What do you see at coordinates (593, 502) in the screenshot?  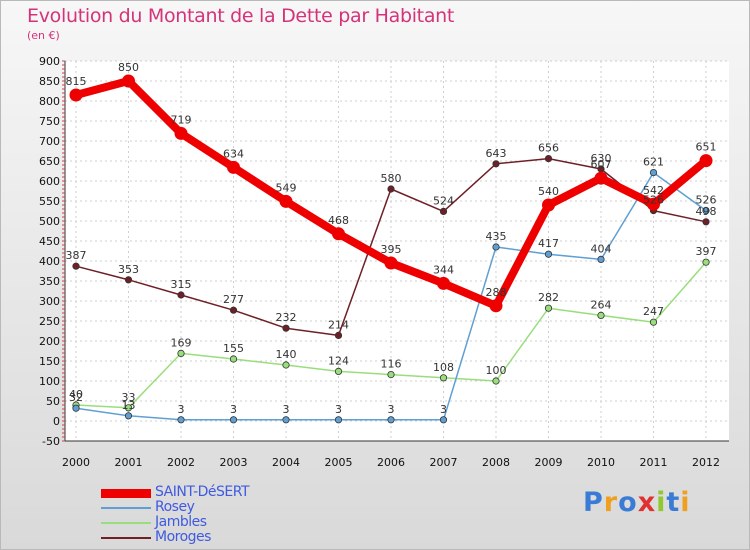 I see `logo-letter: P` at bounding box center [593, 502].